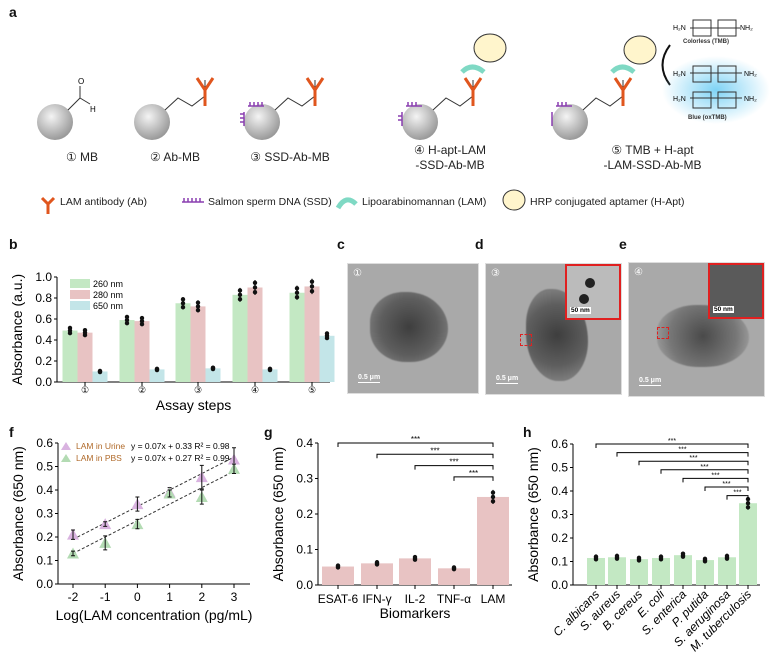  Describe the element at coordinates (559, 515) in the screenshot. I see `y-tick-label: 0.3` at that location.